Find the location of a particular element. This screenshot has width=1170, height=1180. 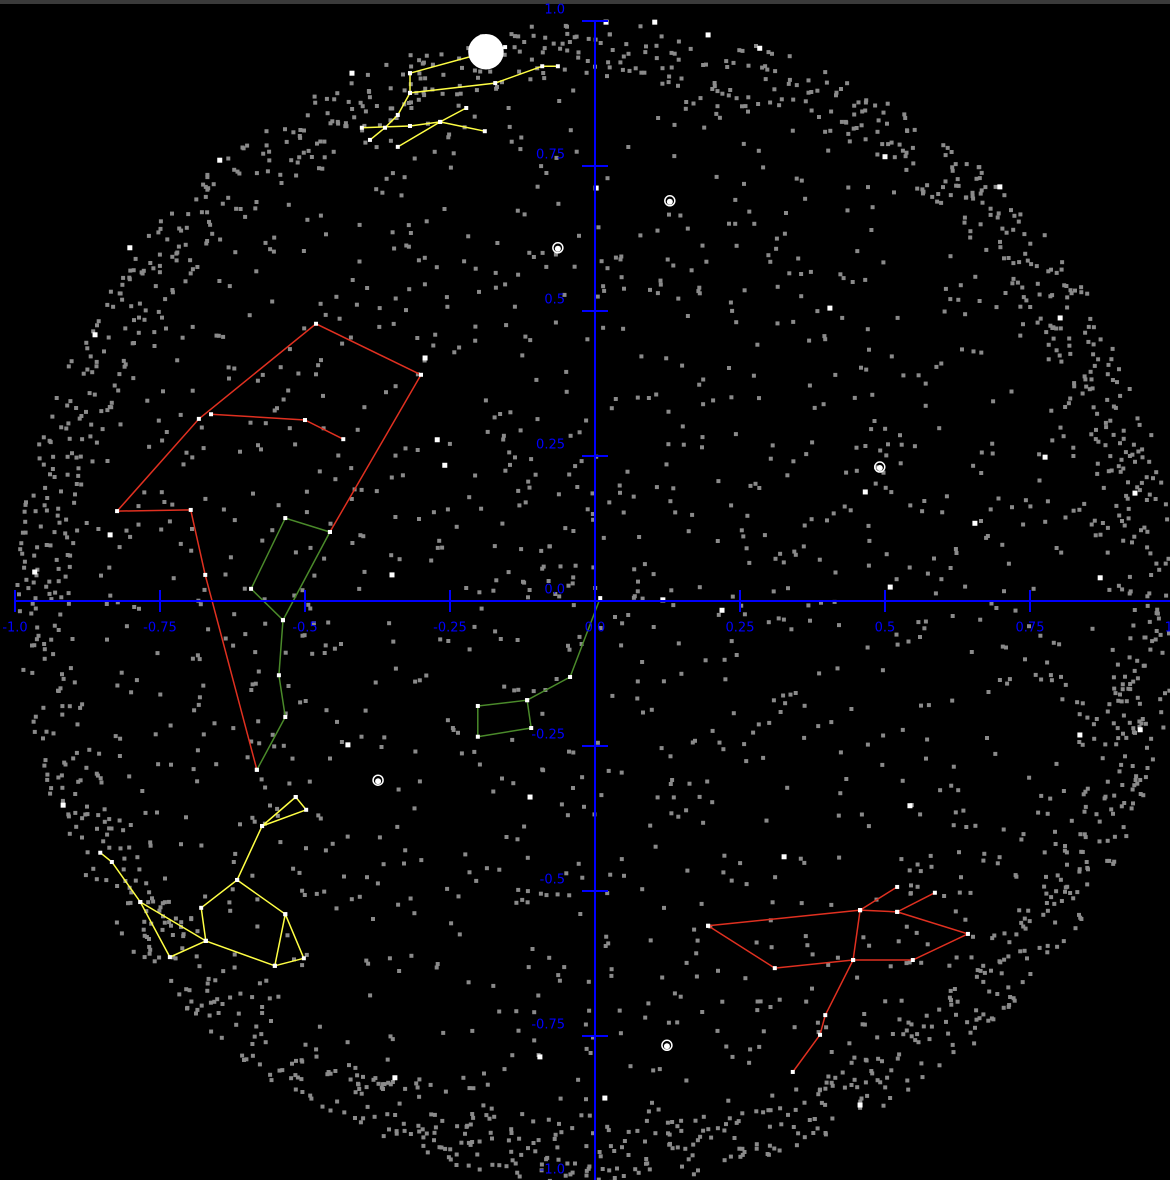

y-tick-label: 1.0 is located at coordinates (554, 10).